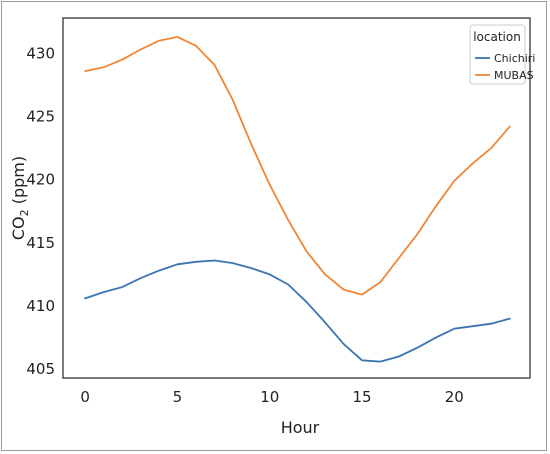 Image resolution: width=550 pixels, height=454 pixels. What do you see at coordinates (40, 243) in the screenshot?
I see `y-tick-label: 415` at bounding box center [40, 243].